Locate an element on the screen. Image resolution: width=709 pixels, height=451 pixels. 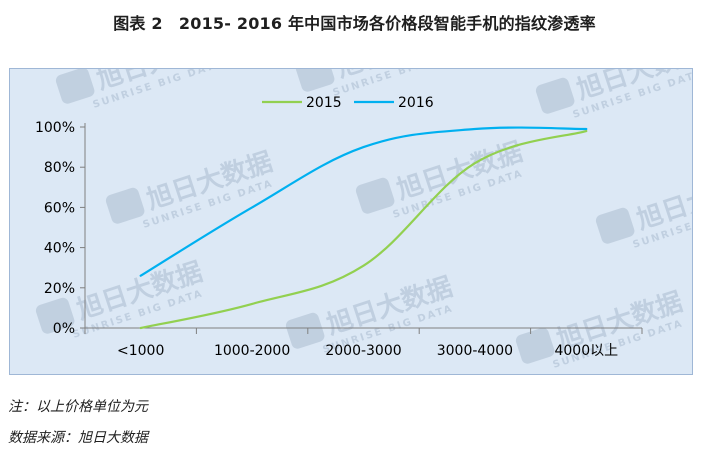
source-note: 数据来源：旭日大数据 is located at coordinates (78, 438).